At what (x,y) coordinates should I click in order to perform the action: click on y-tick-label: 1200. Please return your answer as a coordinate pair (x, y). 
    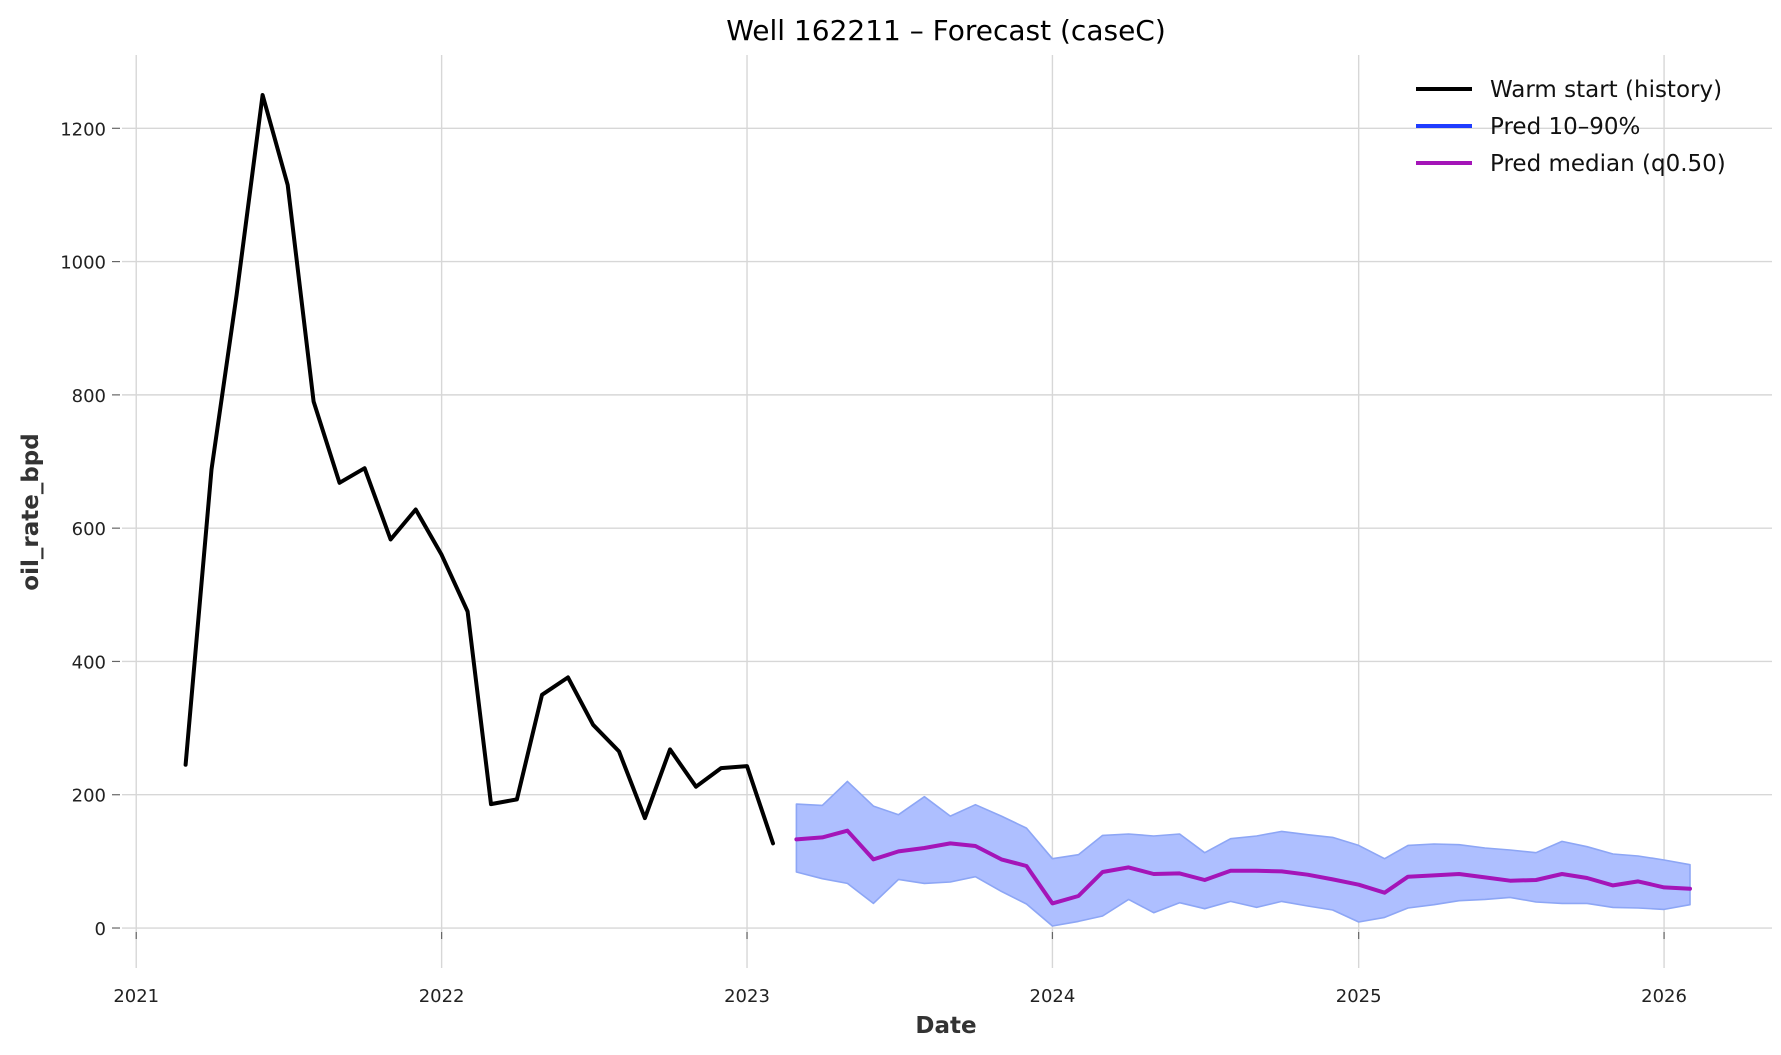
    Looking at the image, I should click on (83, 129).